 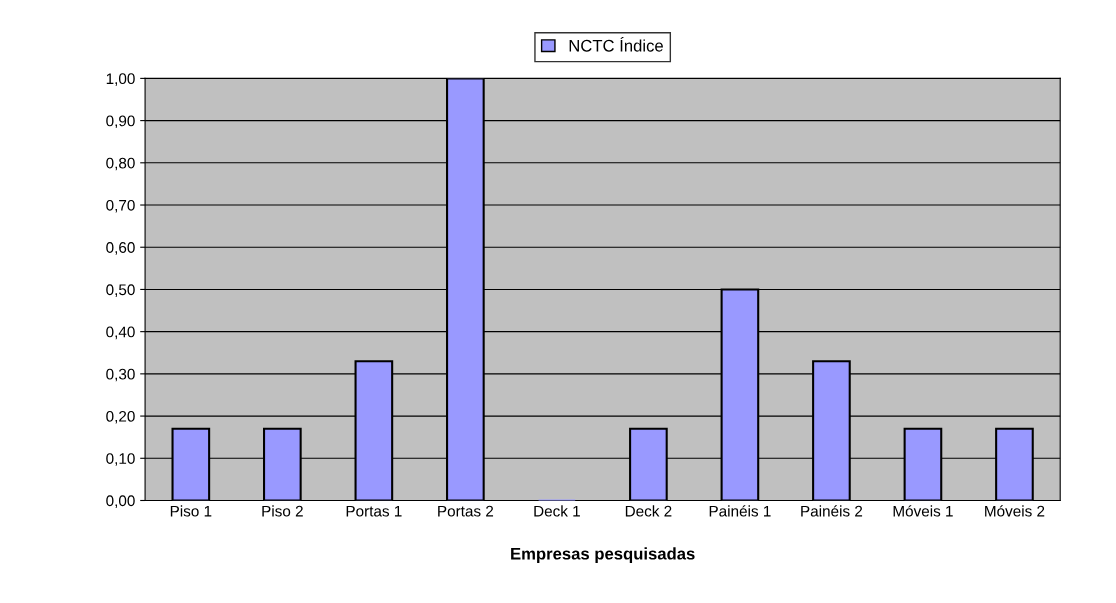 I want to click on x-tick-label: Móveis 2, so click(x=1015, y=511).